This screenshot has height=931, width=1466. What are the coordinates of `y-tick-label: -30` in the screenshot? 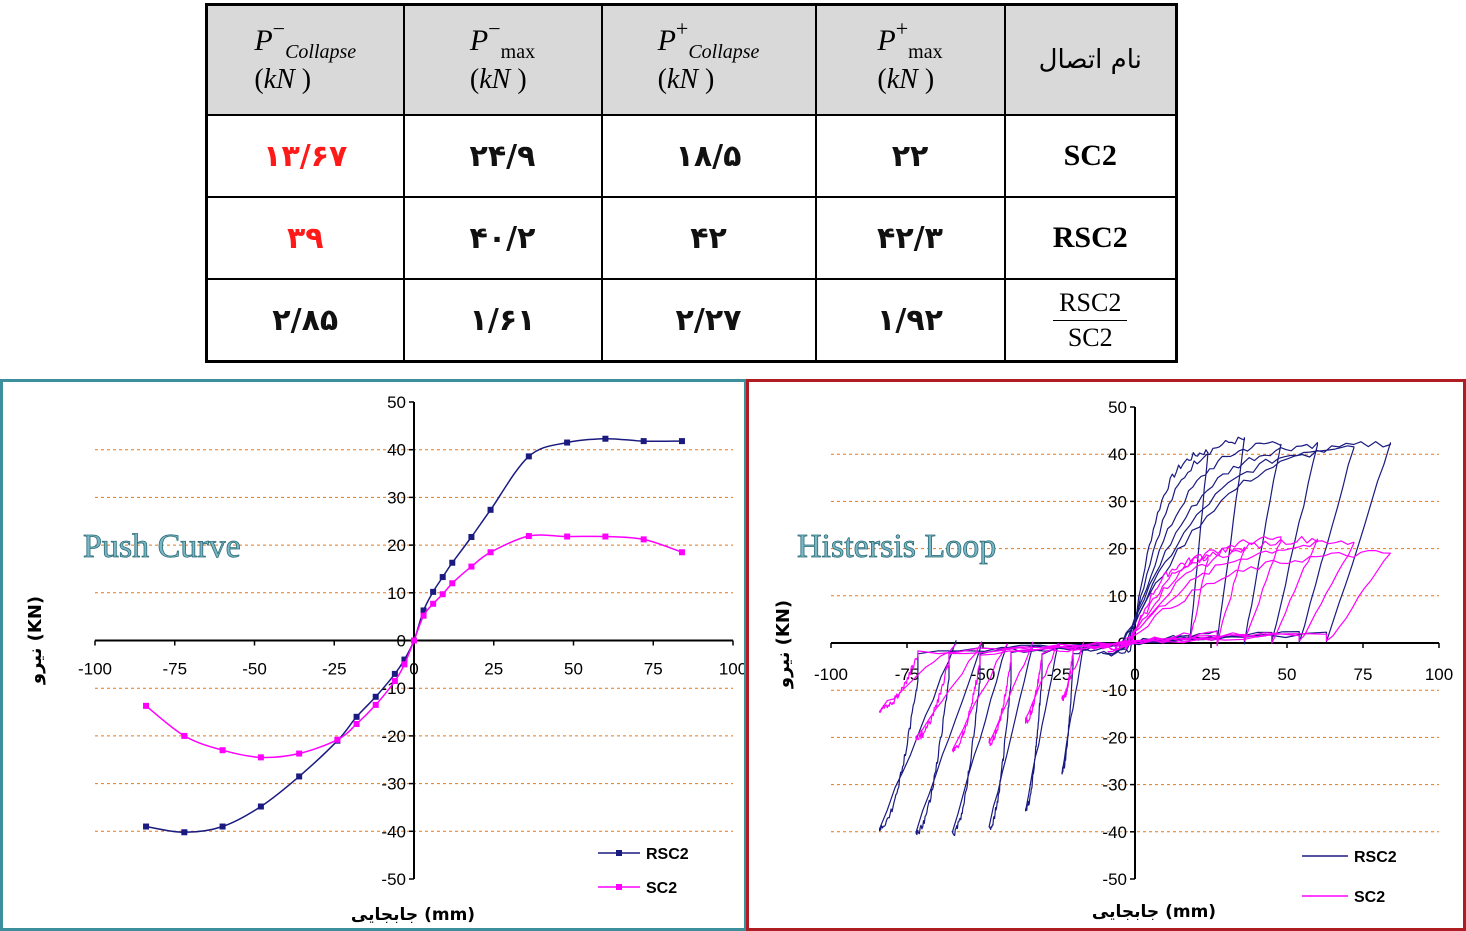 It's located at (393, 784).